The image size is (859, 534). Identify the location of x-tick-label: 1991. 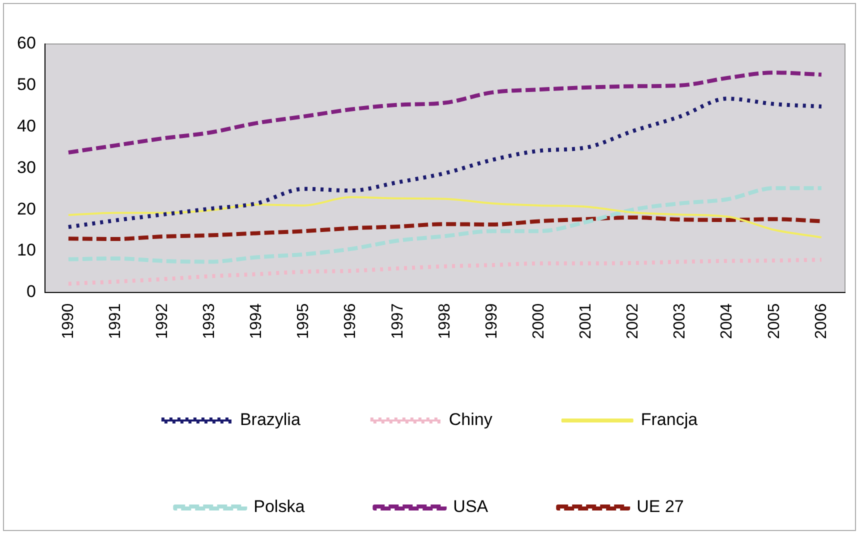
(115, 321).